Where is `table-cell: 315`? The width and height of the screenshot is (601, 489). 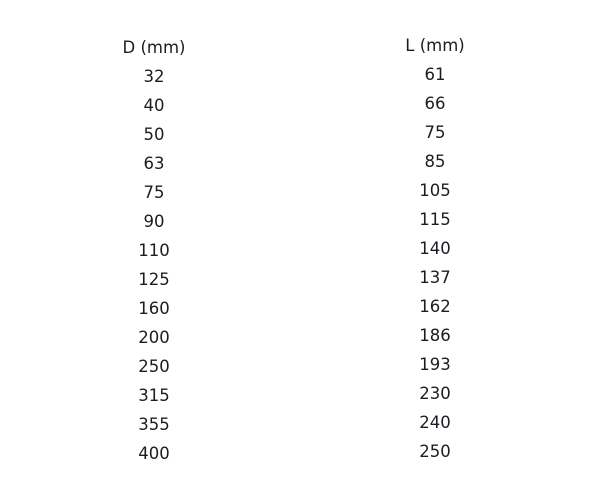
table-cell: 315 is located at coordinates (154, 395).